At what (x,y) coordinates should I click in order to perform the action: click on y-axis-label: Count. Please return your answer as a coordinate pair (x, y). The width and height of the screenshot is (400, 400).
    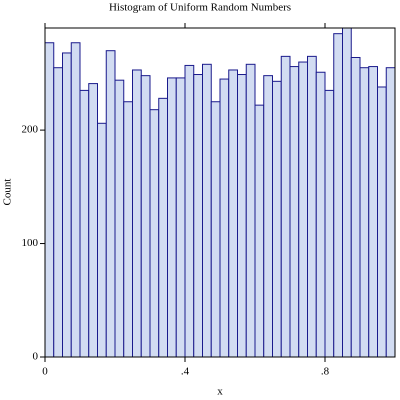
    Looking at the image, I should click on (8, 192).